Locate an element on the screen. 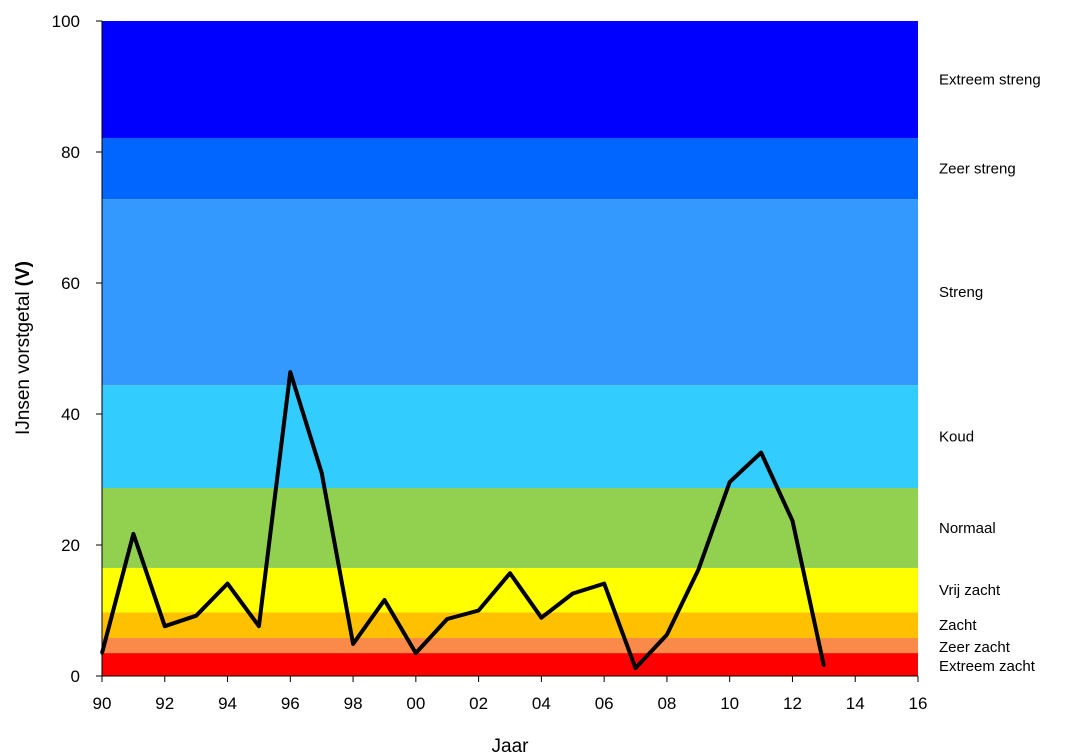  band-label-zeer-streng: Zeer streng is located at coordinates (977, 169).